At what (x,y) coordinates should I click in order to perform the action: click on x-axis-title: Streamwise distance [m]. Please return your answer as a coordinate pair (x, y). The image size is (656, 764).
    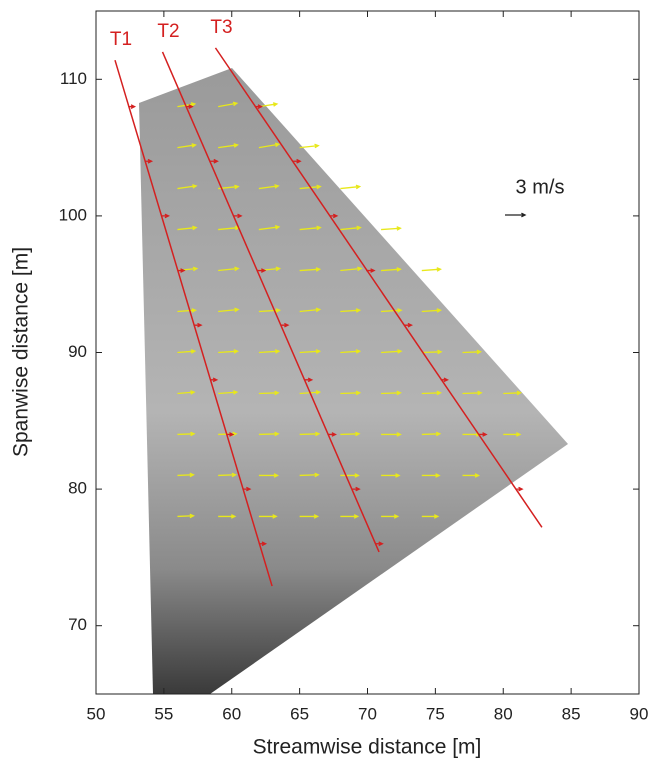
    Looking at the image, I should click on (367, 747).